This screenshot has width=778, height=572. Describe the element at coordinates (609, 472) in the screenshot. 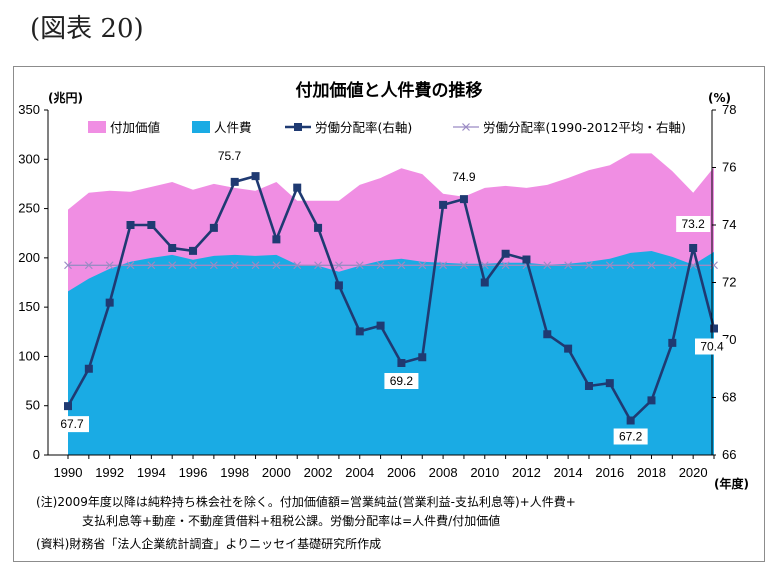

I see `x-tick-label: 2016` at that location.